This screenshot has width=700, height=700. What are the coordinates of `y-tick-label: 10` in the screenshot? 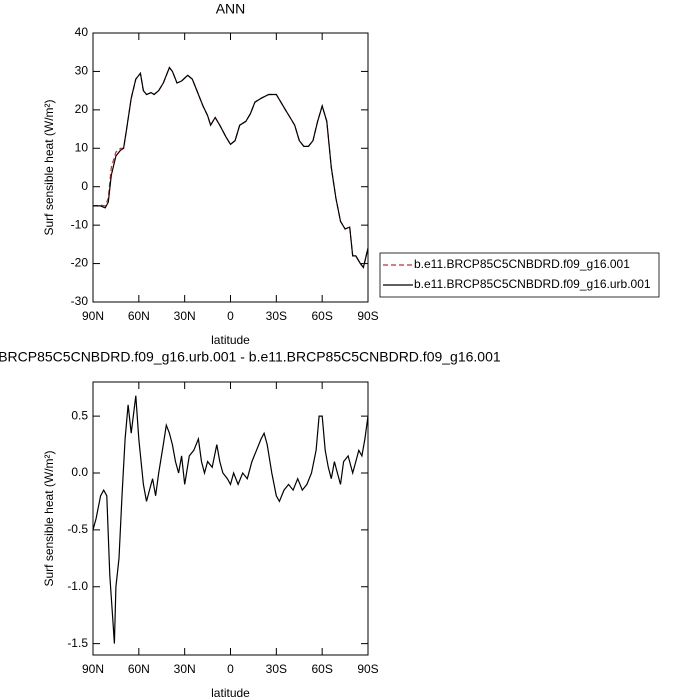 It's located at (82, 147).